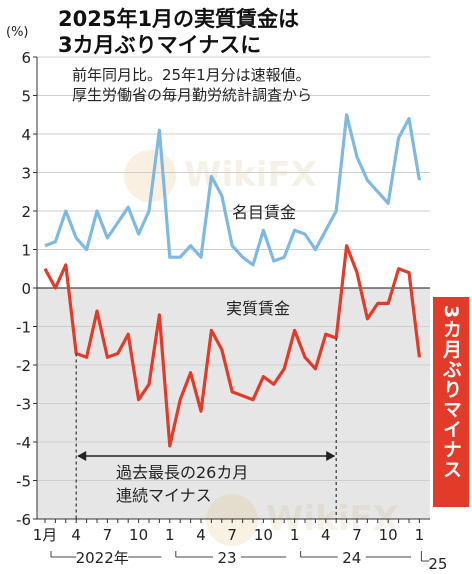 The image size is (472, 574). I want to click on year-label: 25, so click(437, 564).